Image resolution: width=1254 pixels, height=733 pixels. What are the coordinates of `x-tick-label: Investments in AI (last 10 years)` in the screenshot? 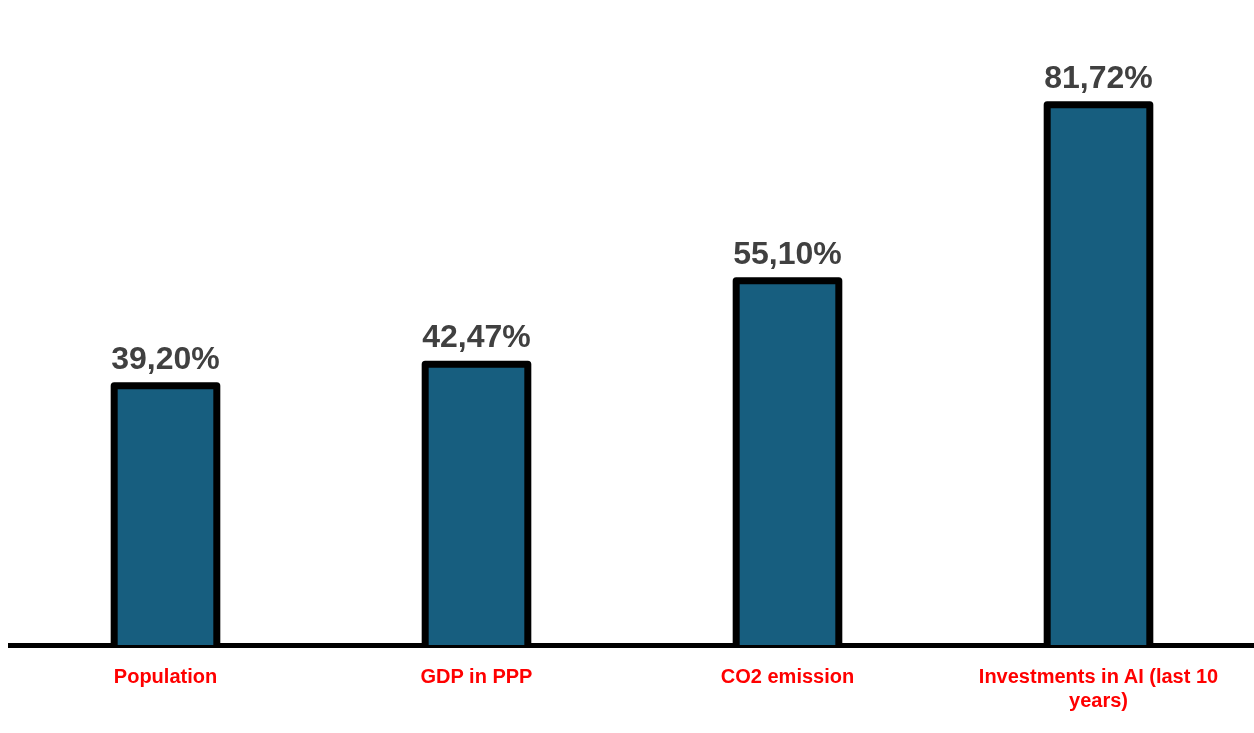 It's located at (1098, 687).